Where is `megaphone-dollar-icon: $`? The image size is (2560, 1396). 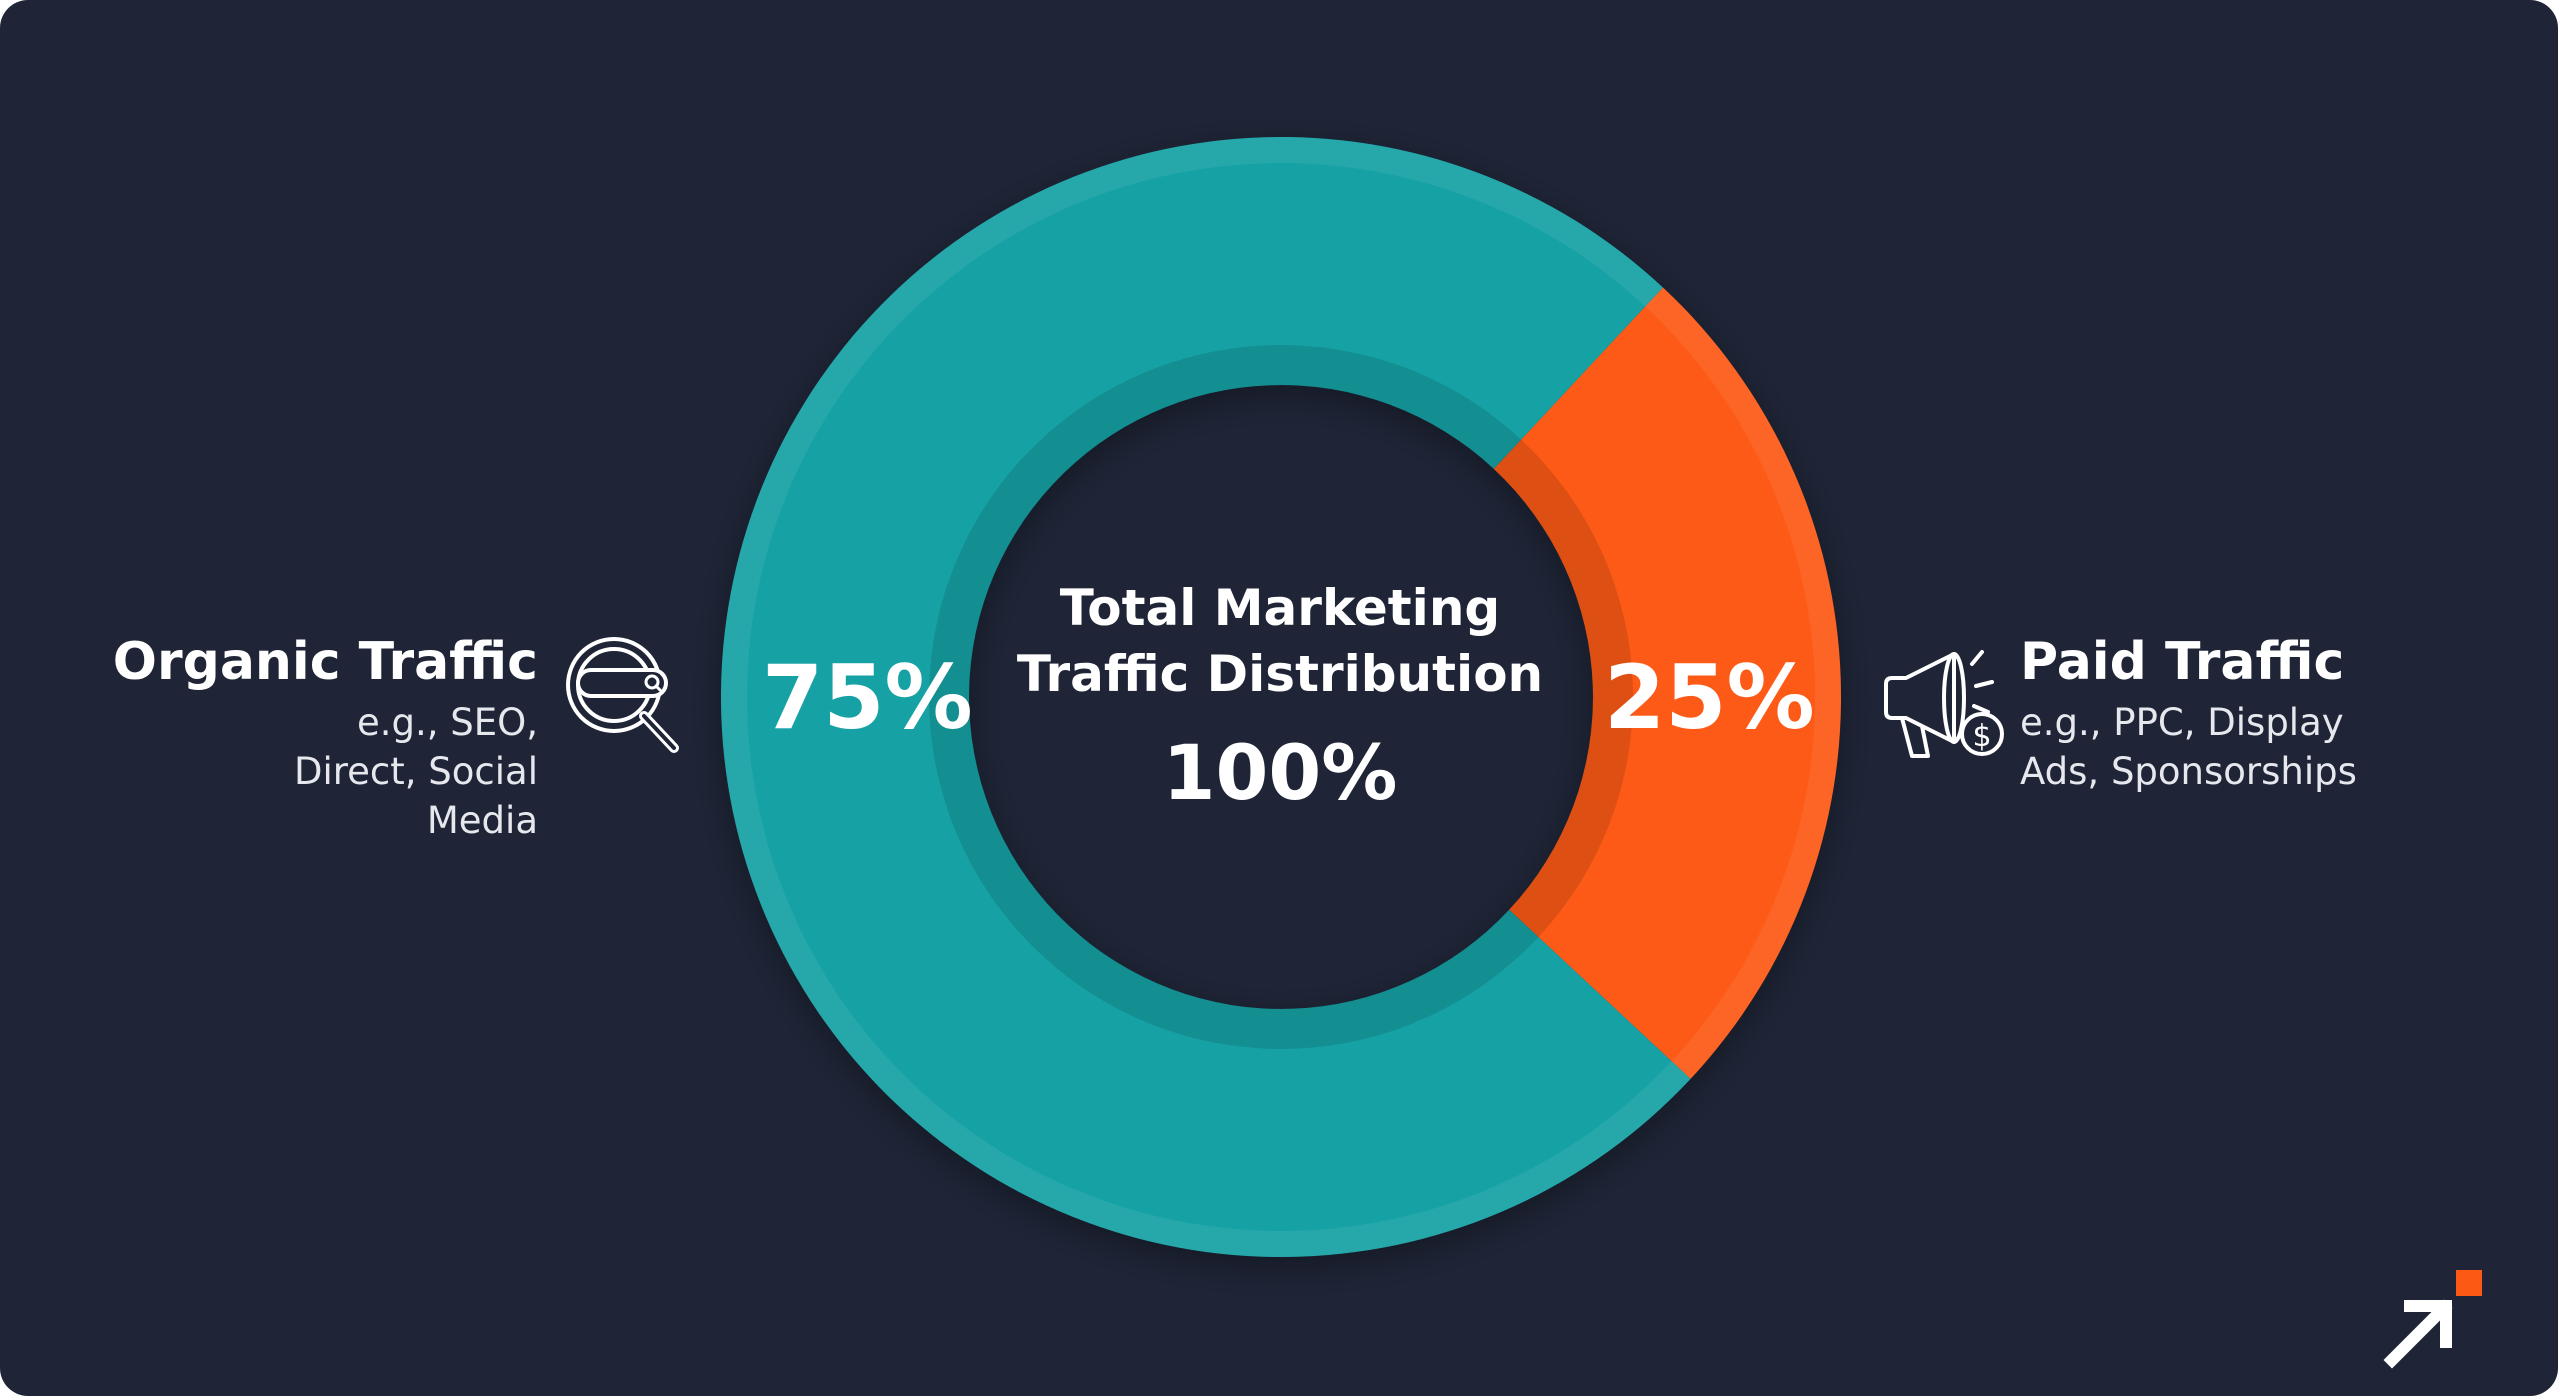 megaphone-dollar-icon: $ is located at coordinates (1944, 704).